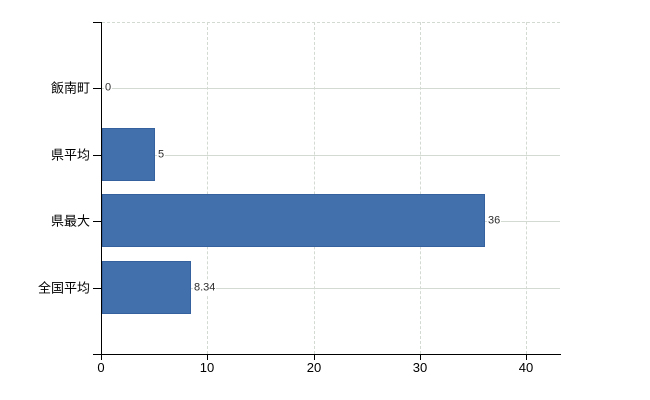 The height and width of the screenshot is (400, 650). Describe the element at coordinates (314, 367) in the screenshot. I see `x-tick-label: 20` at that location.